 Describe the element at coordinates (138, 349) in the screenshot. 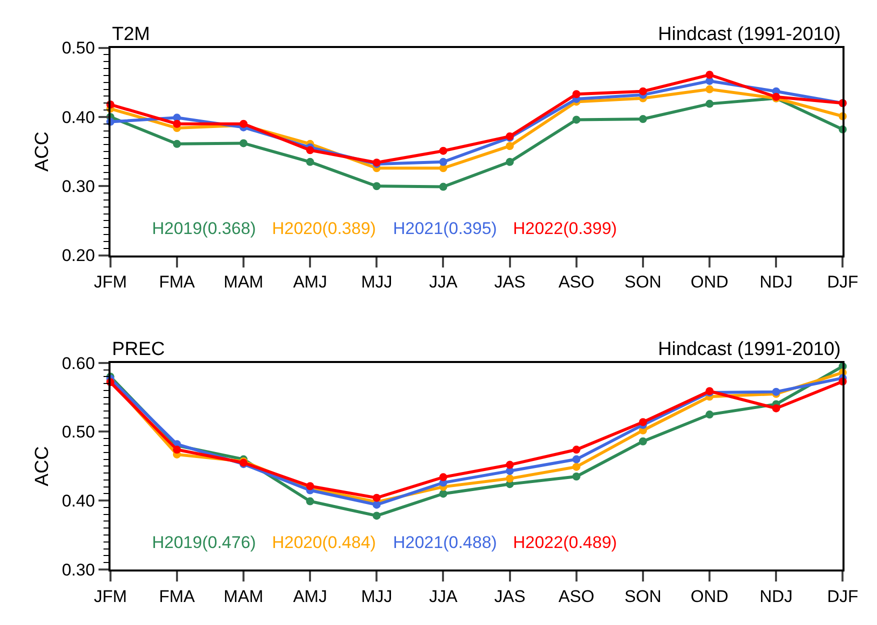

I see `chart-title: PREC` at that location.